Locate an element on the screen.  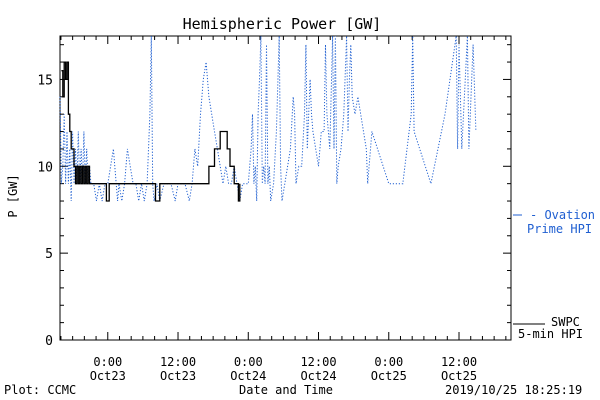
swpc-series is located at coordinates (151, 131).